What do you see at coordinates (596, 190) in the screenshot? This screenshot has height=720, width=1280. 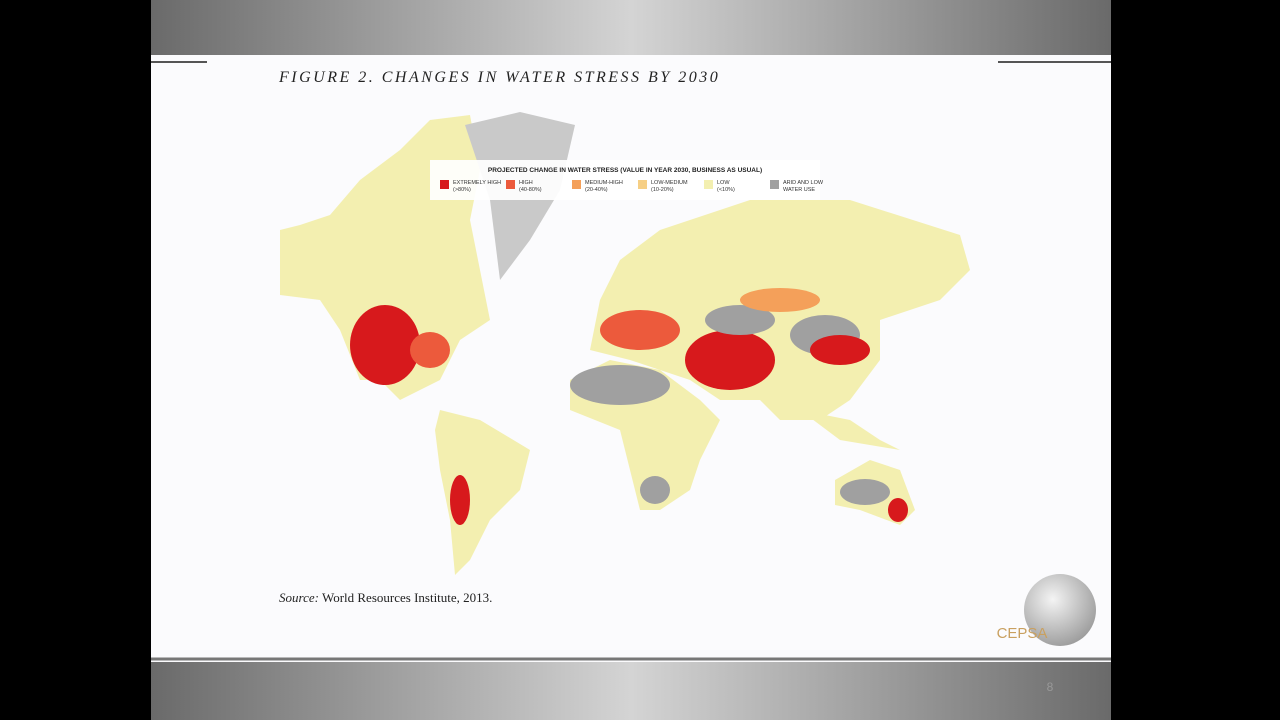 I see `legend-range: (20-40%)` at bounding box center [596, 190].